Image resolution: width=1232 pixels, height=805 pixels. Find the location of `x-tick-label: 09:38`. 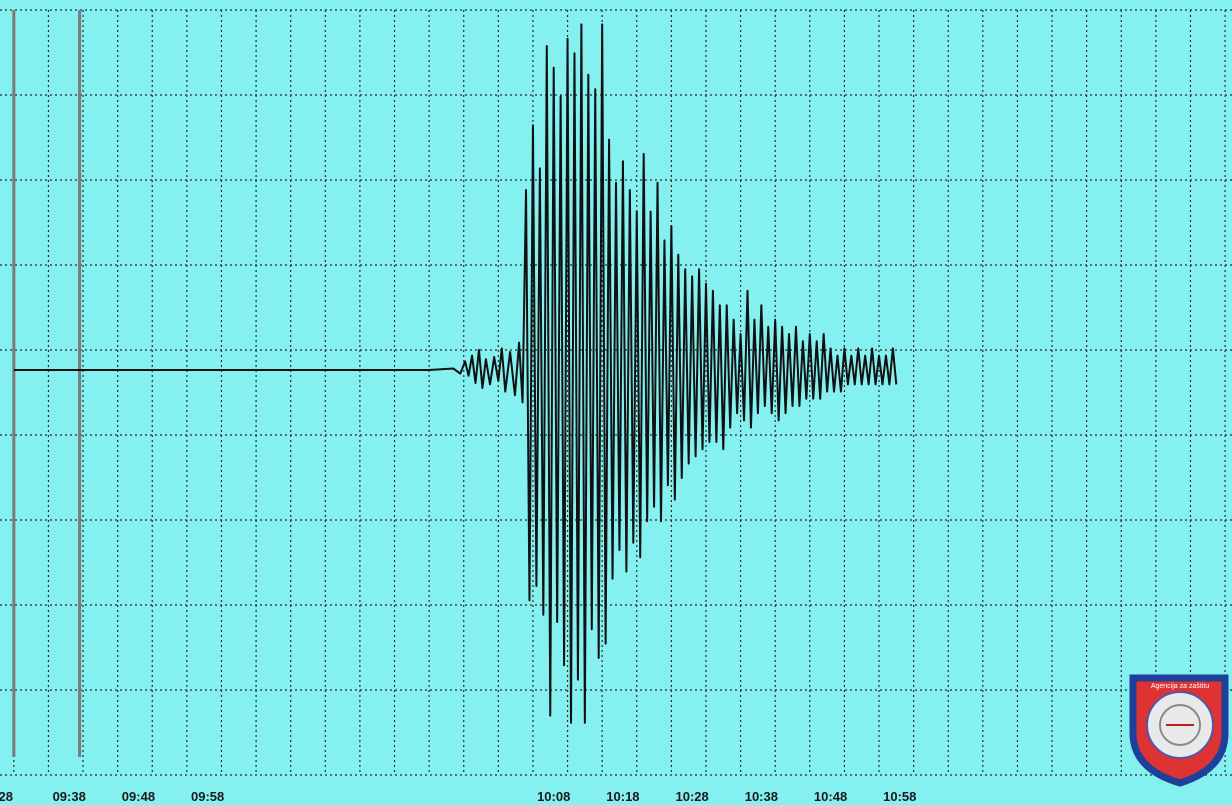

x-tick-label: 09:38 is located at coordinates (69, 796).